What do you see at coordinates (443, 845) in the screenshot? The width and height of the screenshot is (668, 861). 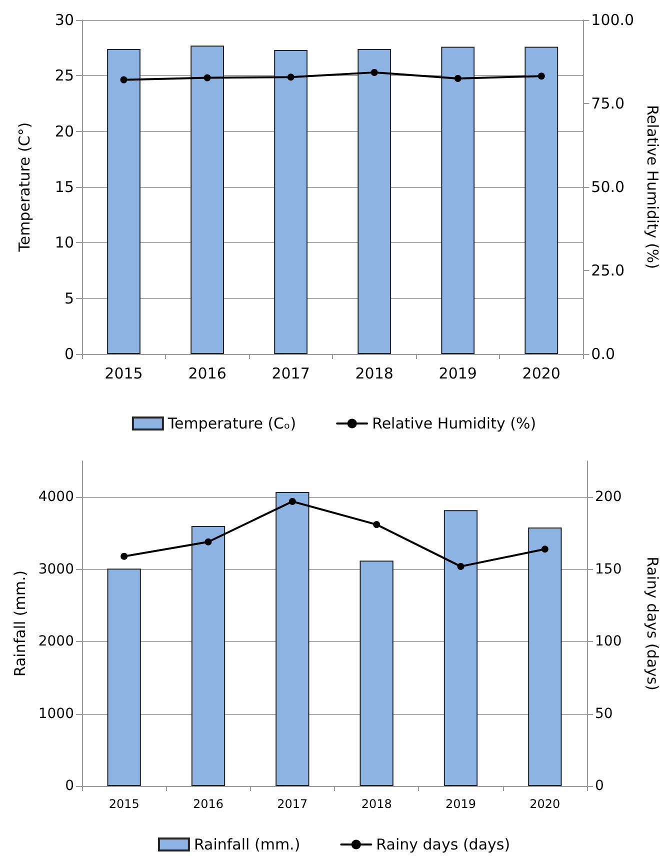 I see `legend-label: Rainy days (days)` at bounding box center [443, 845].